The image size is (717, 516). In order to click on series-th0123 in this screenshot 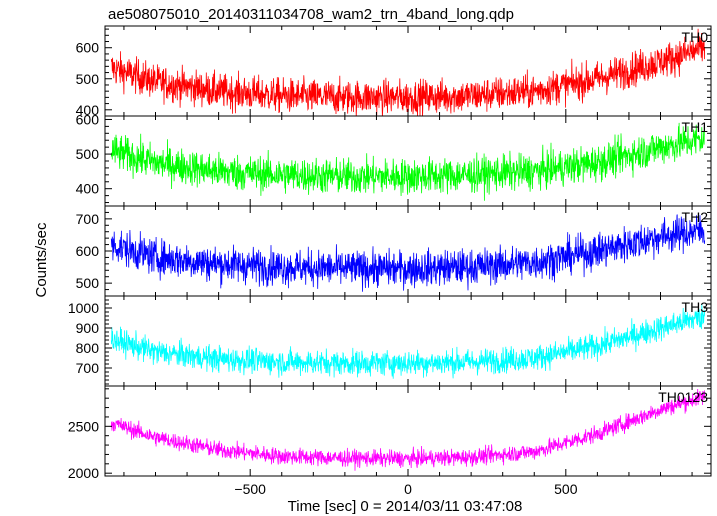, I will do `click(408, 429)`.